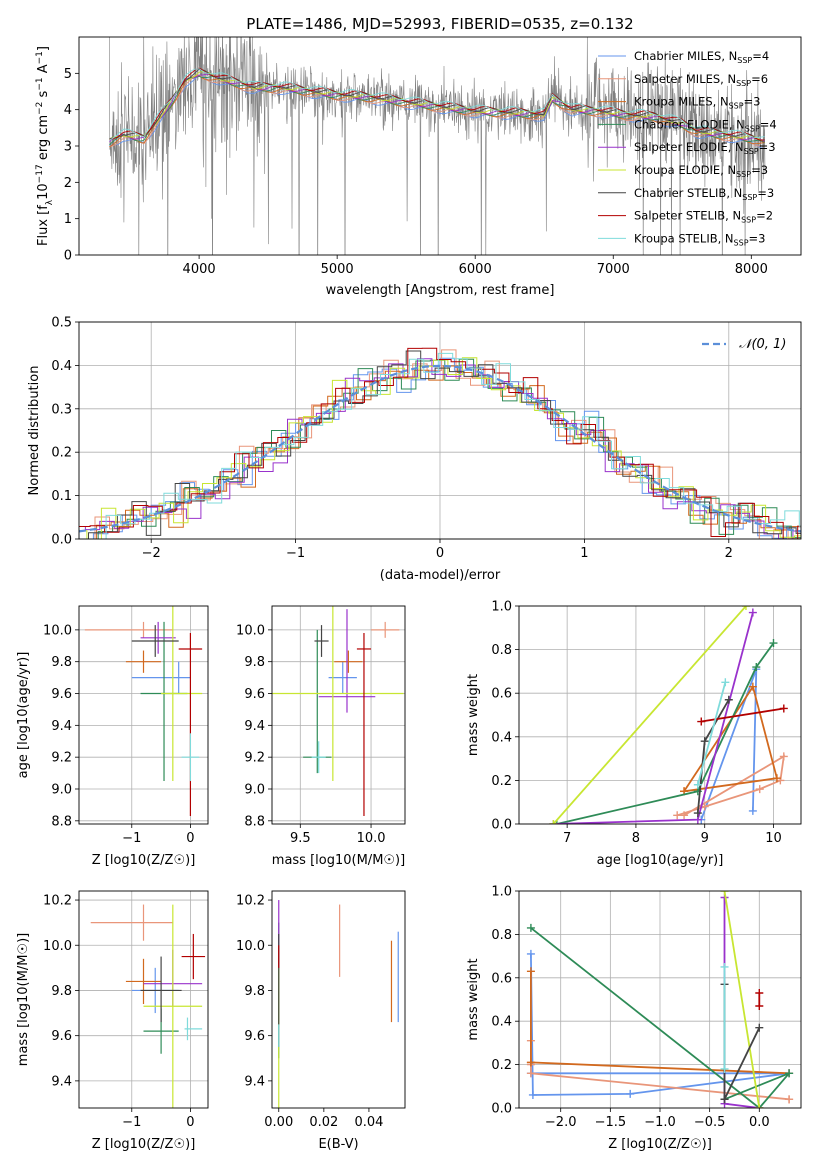  What do you see at coordinates (68, 183) in the screenshot?
I see `y-tick-label: 2` at bounding box center [68, 183].